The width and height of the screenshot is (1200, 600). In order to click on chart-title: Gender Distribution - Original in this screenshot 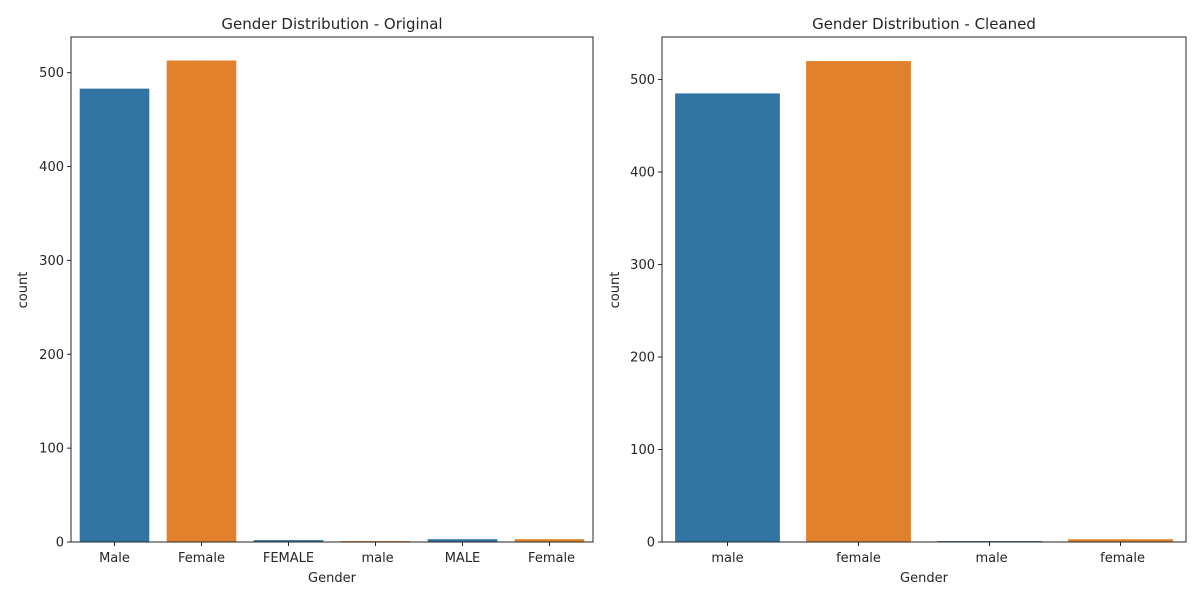, I will do `click(331, 24)`.